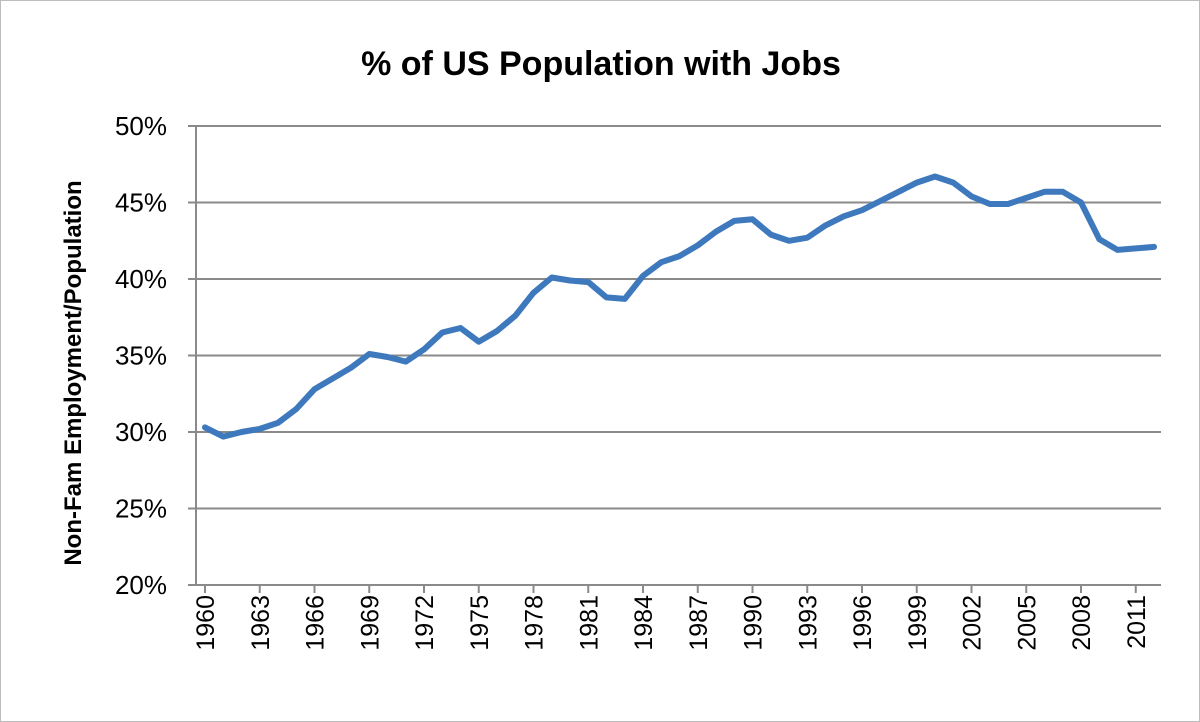  I want to click on x-tick-label: 1990, so click(754, 623).